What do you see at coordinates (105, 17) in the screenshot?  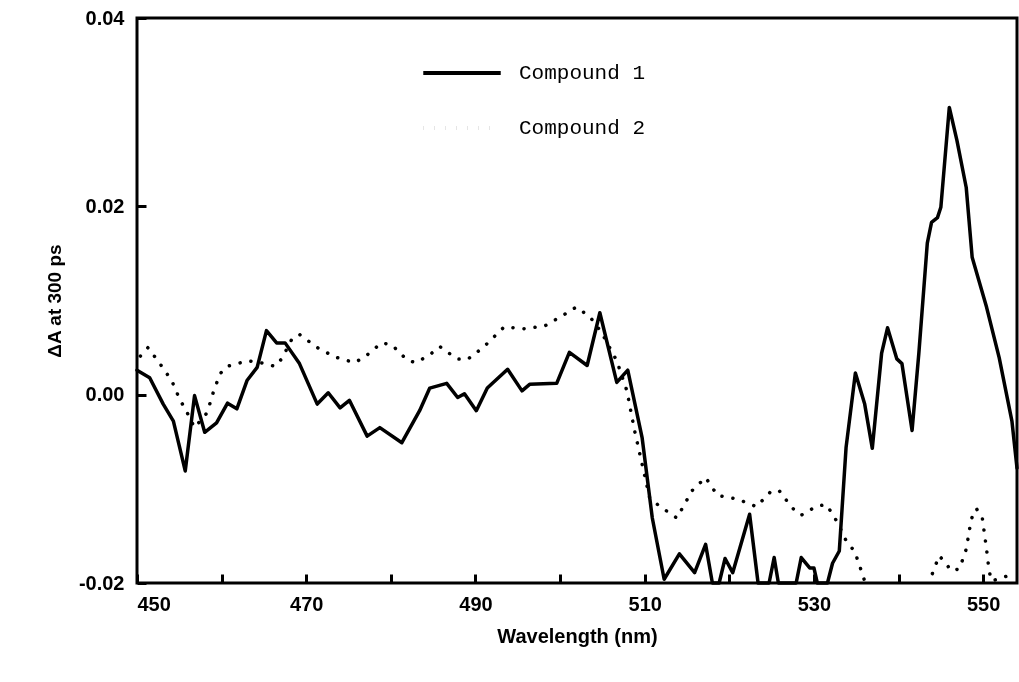 I see `y-tick-label: 0.04` at bounding box center [105, 17].